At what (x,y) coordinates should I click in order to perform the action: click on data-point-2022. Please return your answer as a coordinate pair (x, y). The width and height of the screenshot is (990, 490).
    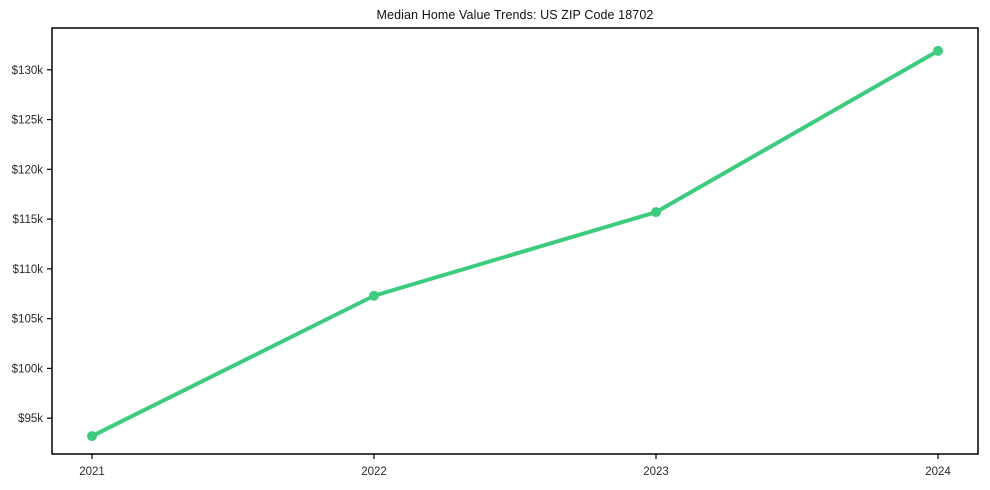
    Looking at the image, I should click on (374, 295).